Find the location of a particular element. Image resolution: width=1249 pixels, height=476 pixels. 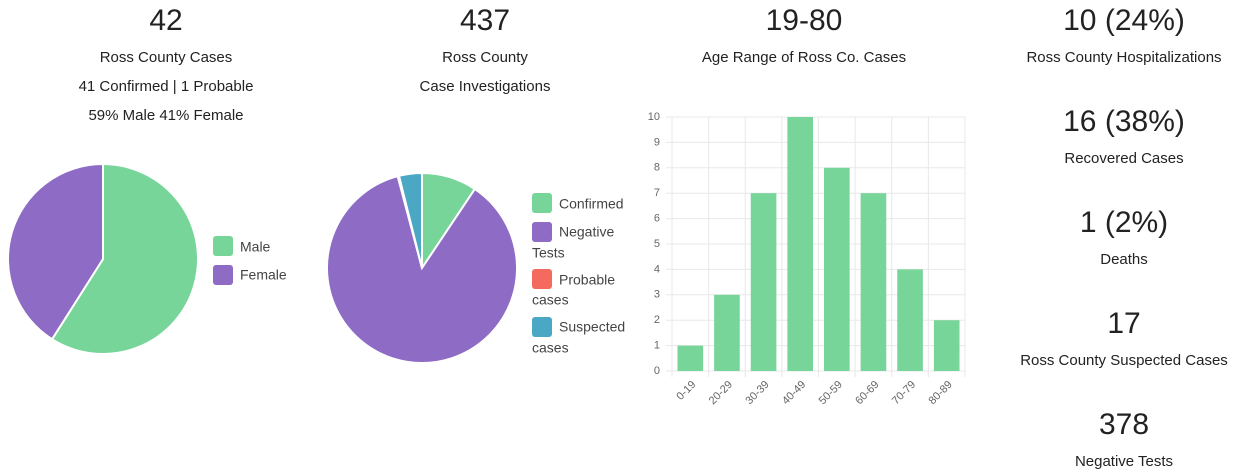

panel-line: 59% Male 41% Female is located at coordinates (165, 115).